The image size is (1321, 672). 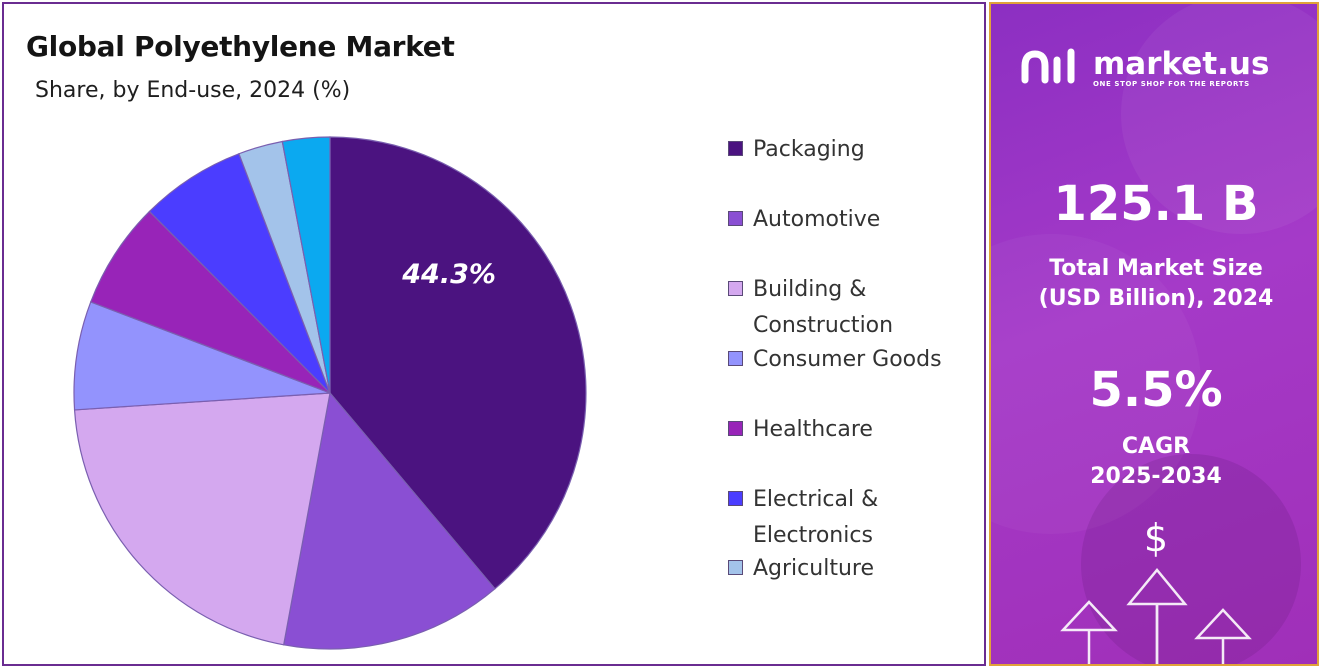 What do you see at coordinates (817, 219) in the screenshot?
I see `legend-label: Automotive` at bounding box center [817, 219].